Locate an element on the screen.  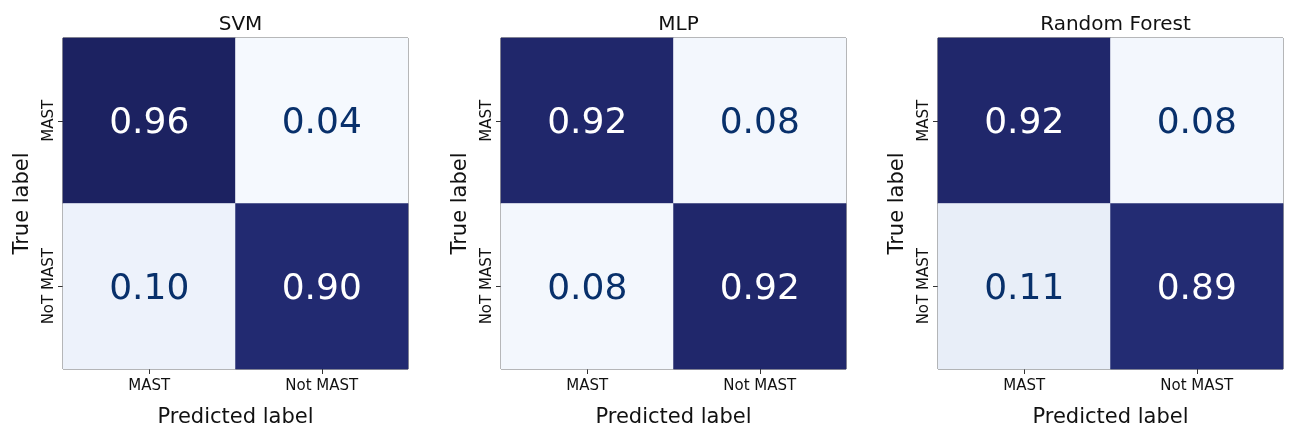
data-label: 0.89 is located at coordinates (1196, 286).